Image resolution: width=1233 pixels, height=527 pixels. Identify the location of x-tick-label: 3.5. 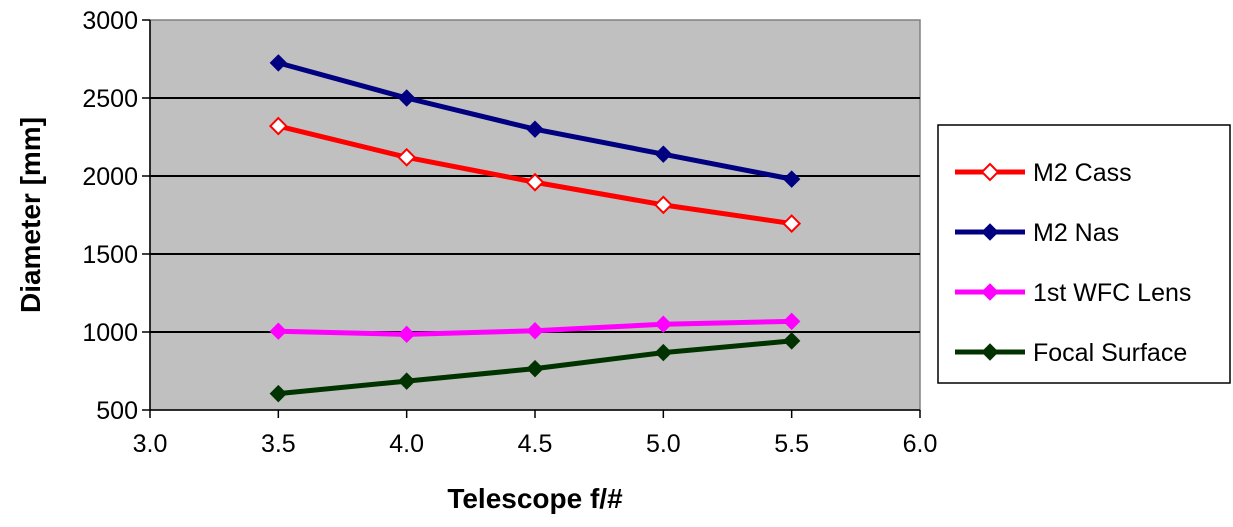
(278, 444).